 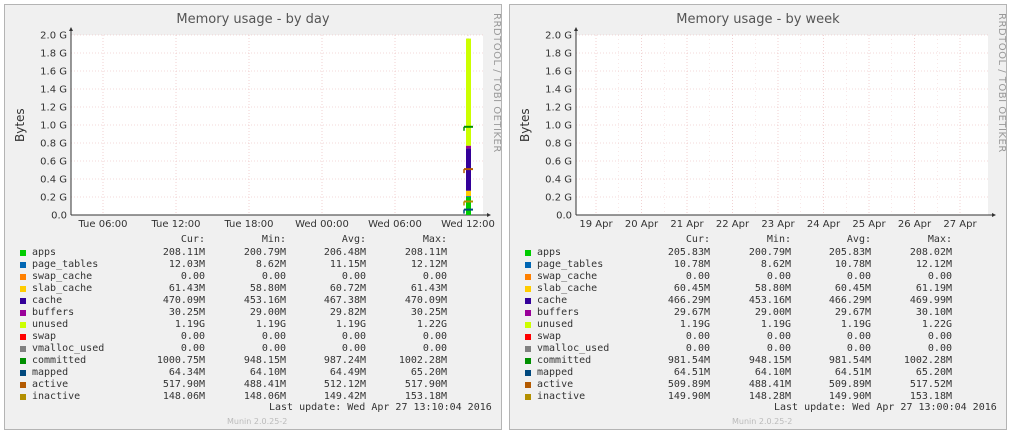 What do you see at coordinates (347, 264) in the screenshot?
I see `legend-avg: 11.15M` at bounding box center [347, 264].